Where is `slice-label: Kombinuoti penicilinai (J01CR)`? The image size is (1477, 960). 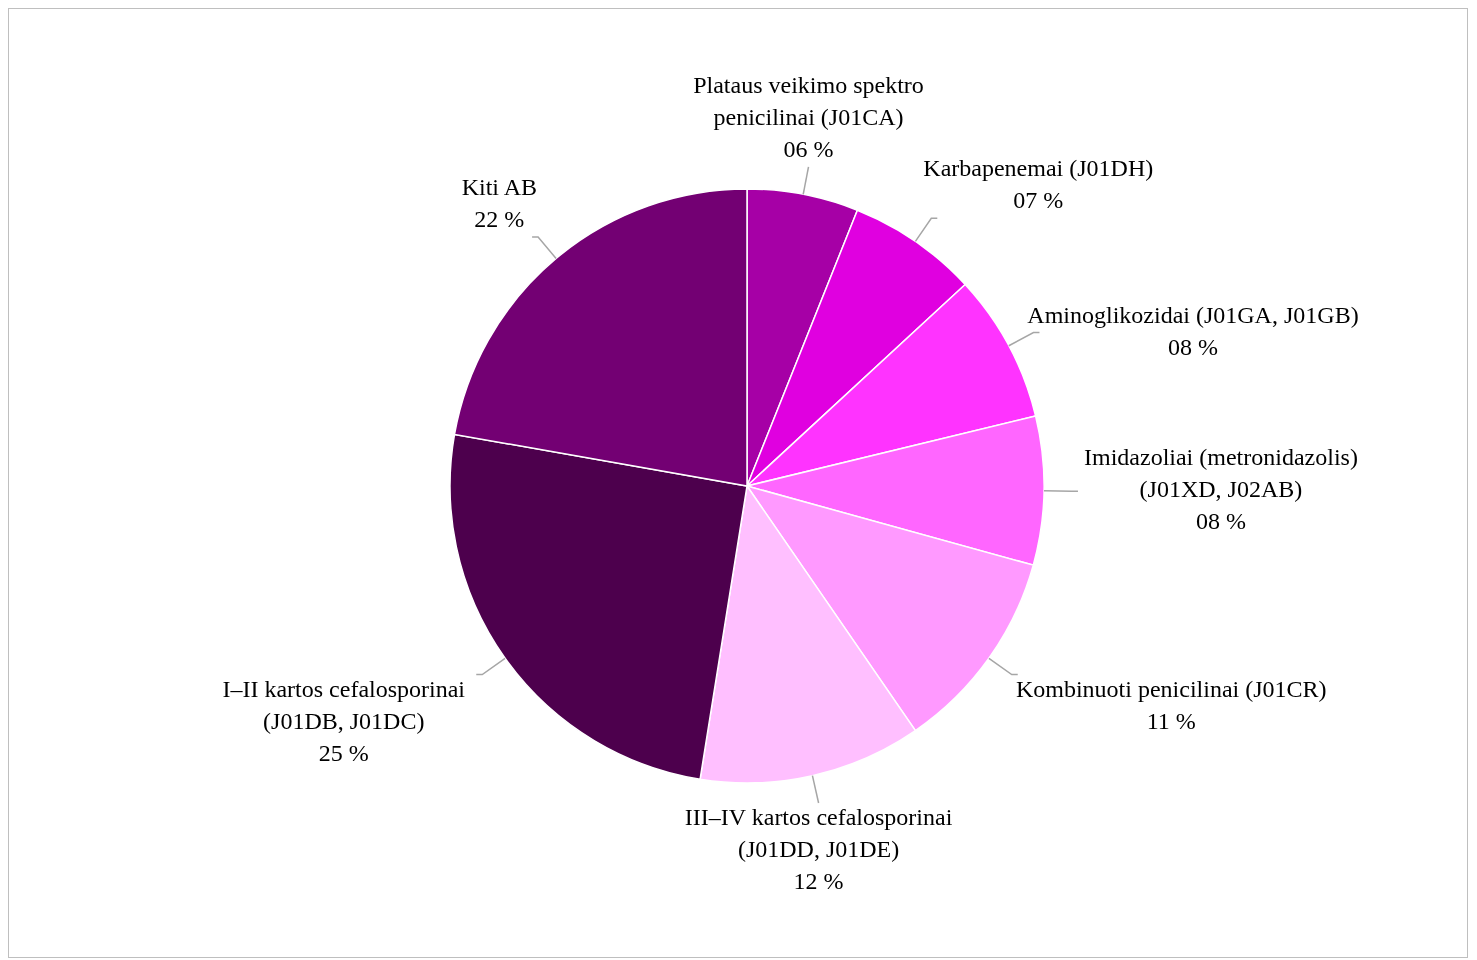 slice-label: Kombinuoti penicilinai (J01CR) is located at coordinates (1171, 688).